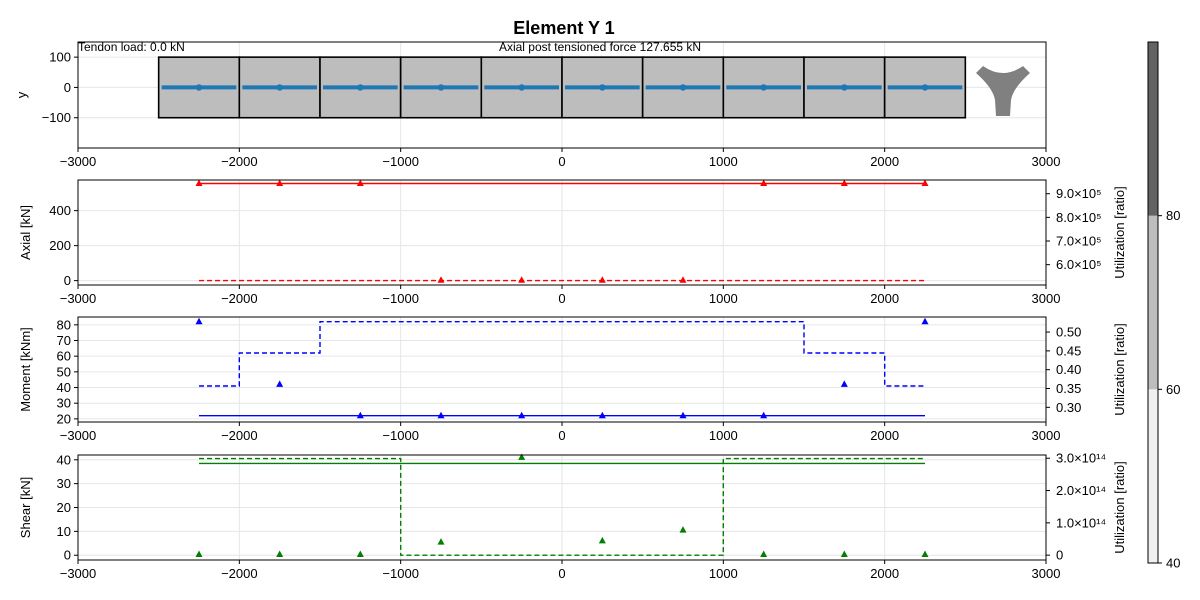  I want to click on moment-x-tick-label: 3000, so click(1046, 435).